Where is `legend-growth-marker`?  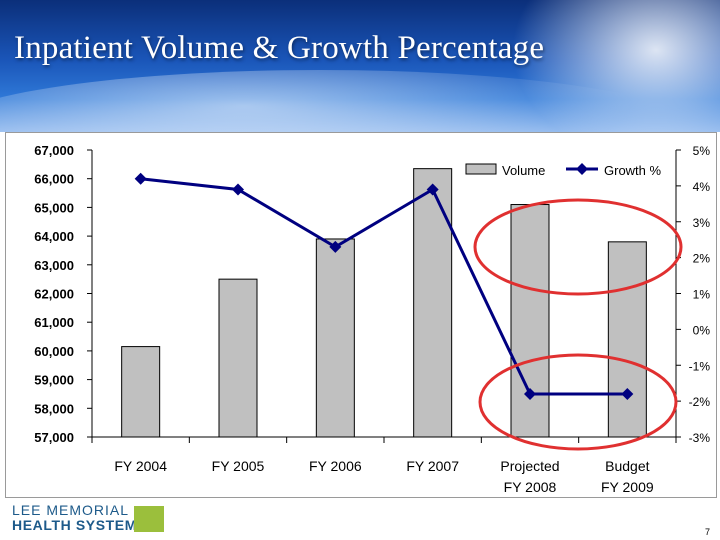
legend-growth-marker is located at coordinates (582, 169).